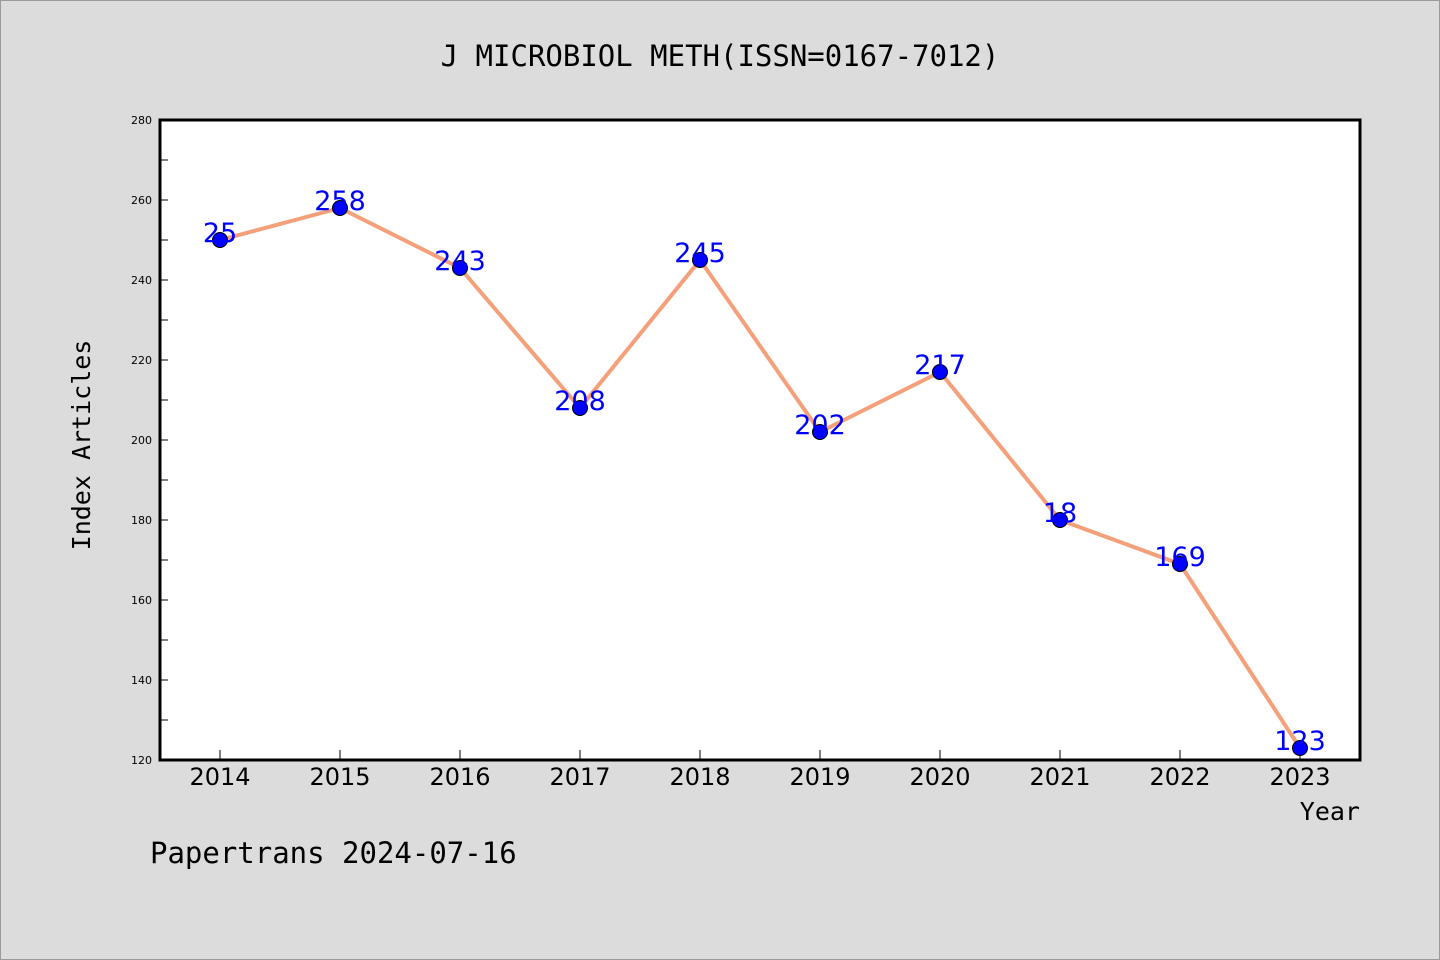 The height and width of the screenshot is (960, 1440). I want to click on data-label: 243, so click(460, 261).